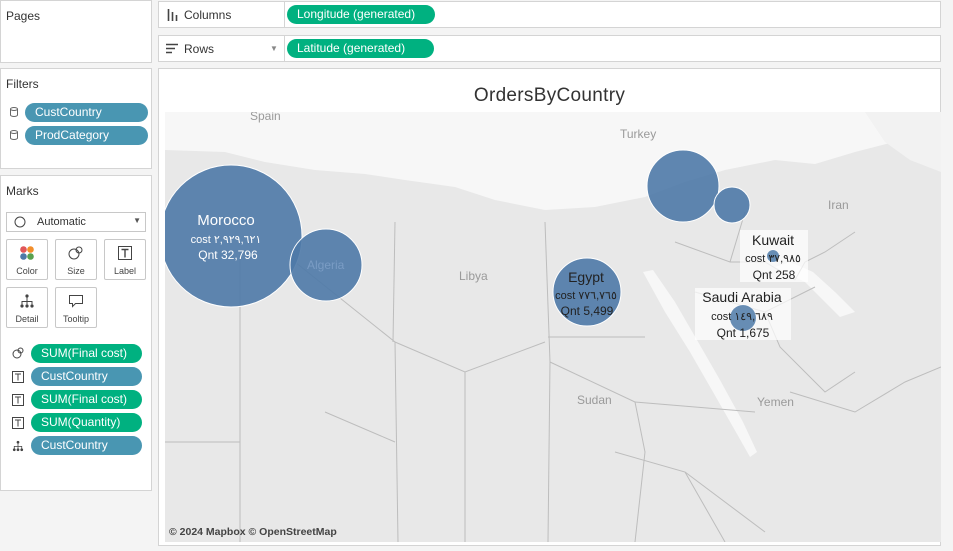  What do you see at coordinates (23, 16) in the screenshot?
I see `pages-title: Pages` at bounding box center [23, 16].